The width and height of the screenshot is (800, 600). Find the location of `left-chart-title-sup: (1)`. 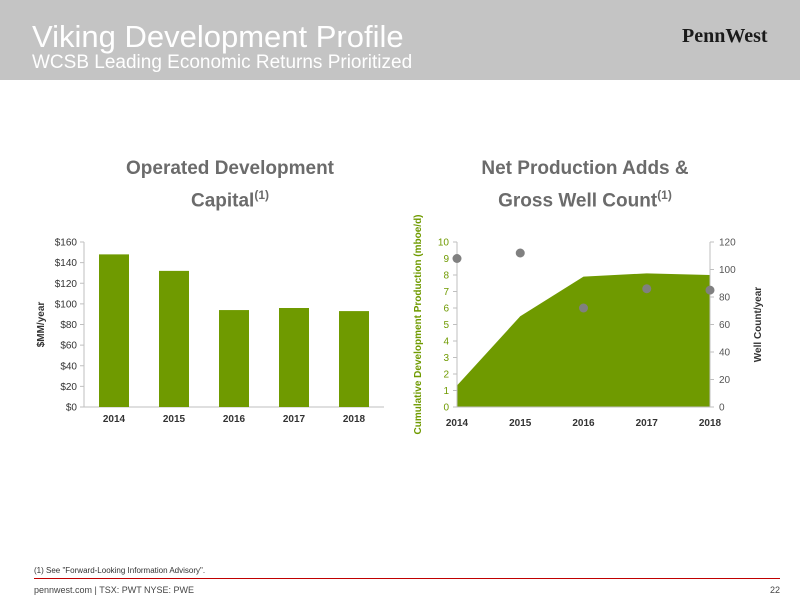

left-chart-title-sup: (1) is located at coordinates (262, 195).